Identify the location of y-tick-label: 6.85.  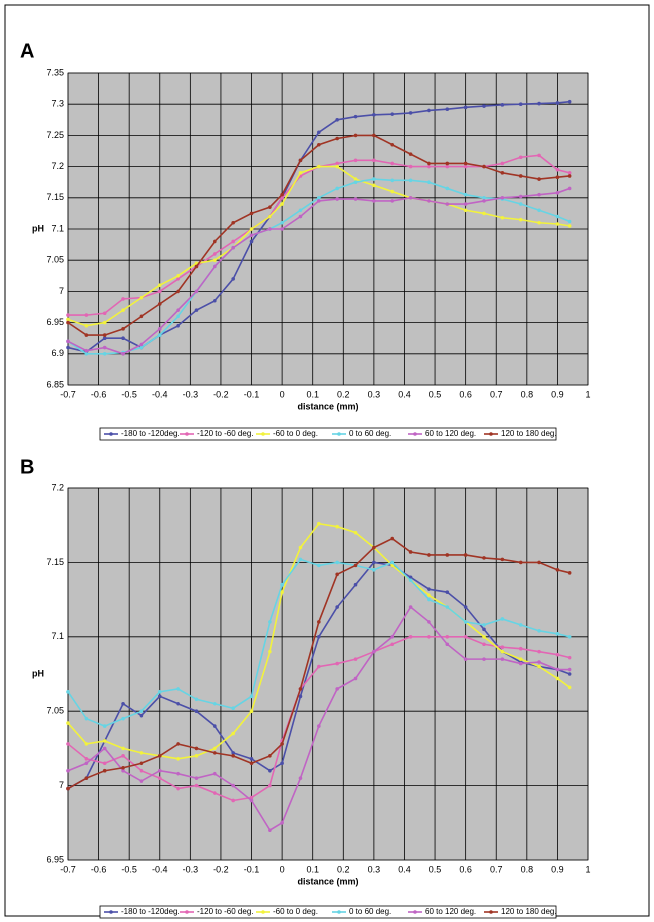
(55, 384).